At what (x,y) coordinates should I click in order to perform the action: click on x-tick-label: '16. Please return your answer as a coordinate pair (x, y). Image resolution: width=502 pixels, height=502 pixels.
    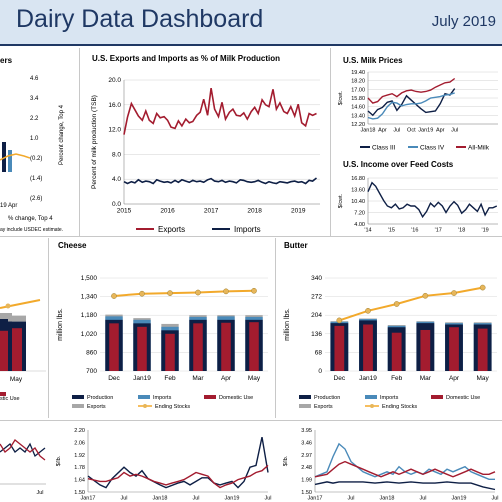
    Looking at the image, I should click on (414, 231).